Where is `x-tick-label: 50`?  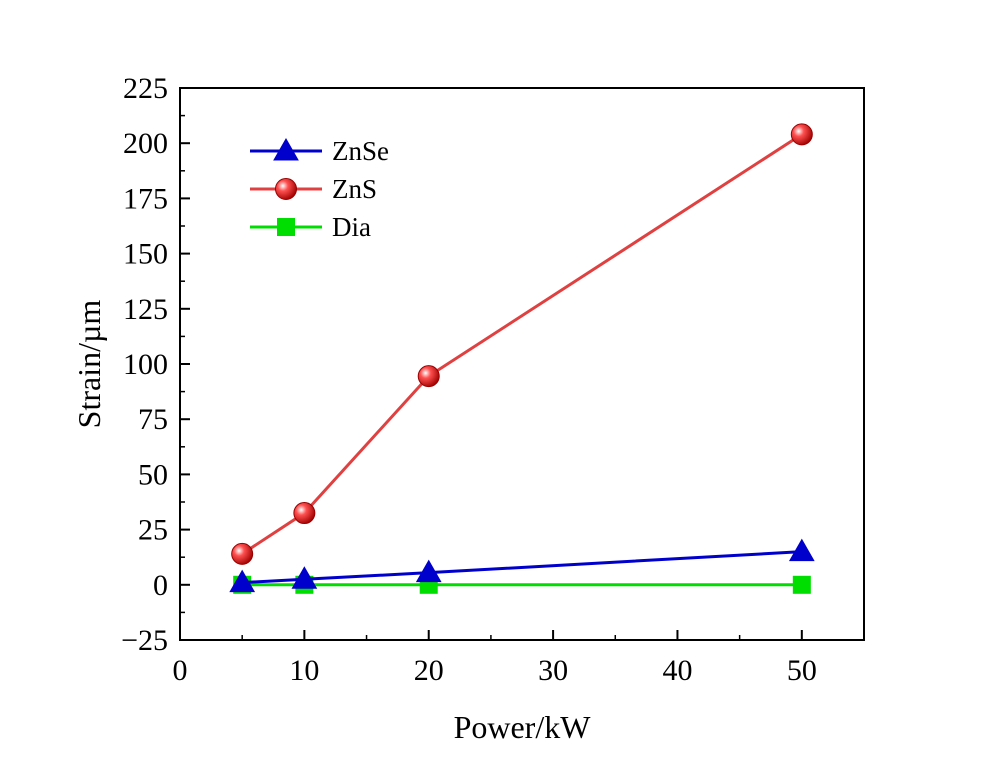
x-tick-label: 50 is located at coordinates (802, 670).